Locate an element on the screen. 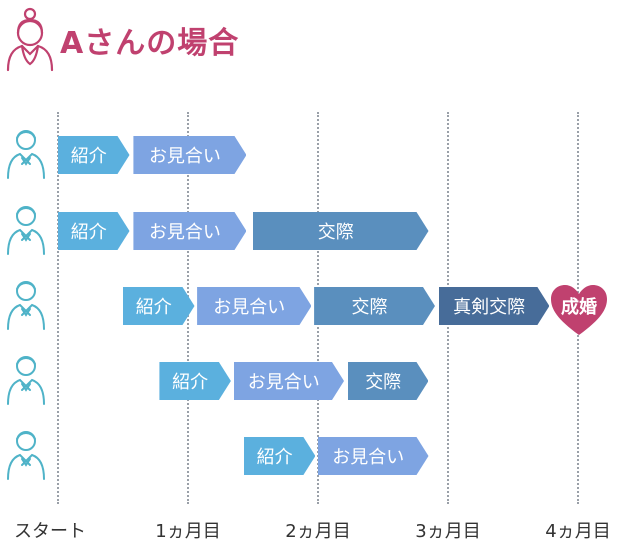  x-tick-label: スタート is located at coordinates (50, 531).